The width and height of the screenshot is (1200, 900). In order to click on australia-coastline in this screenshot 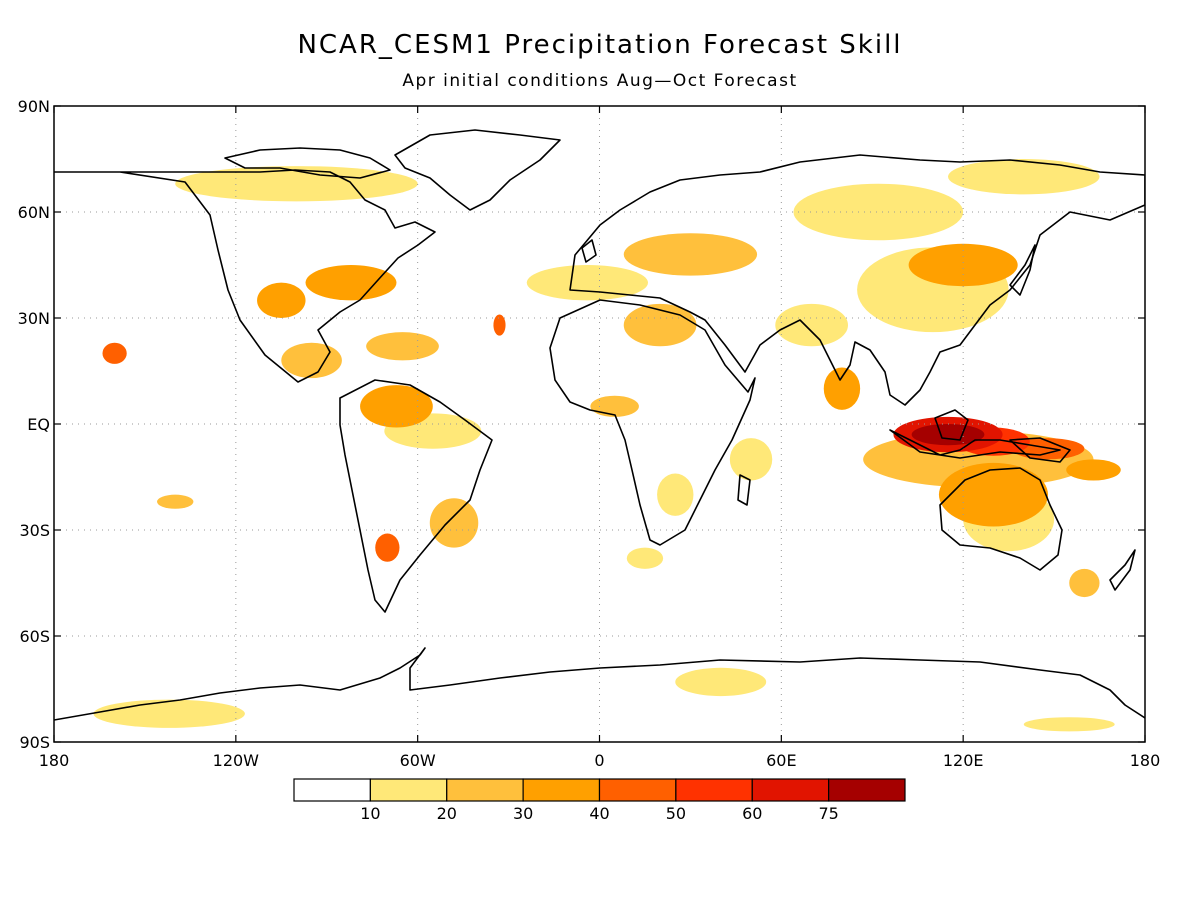, I will do `click(1001, 519)`.